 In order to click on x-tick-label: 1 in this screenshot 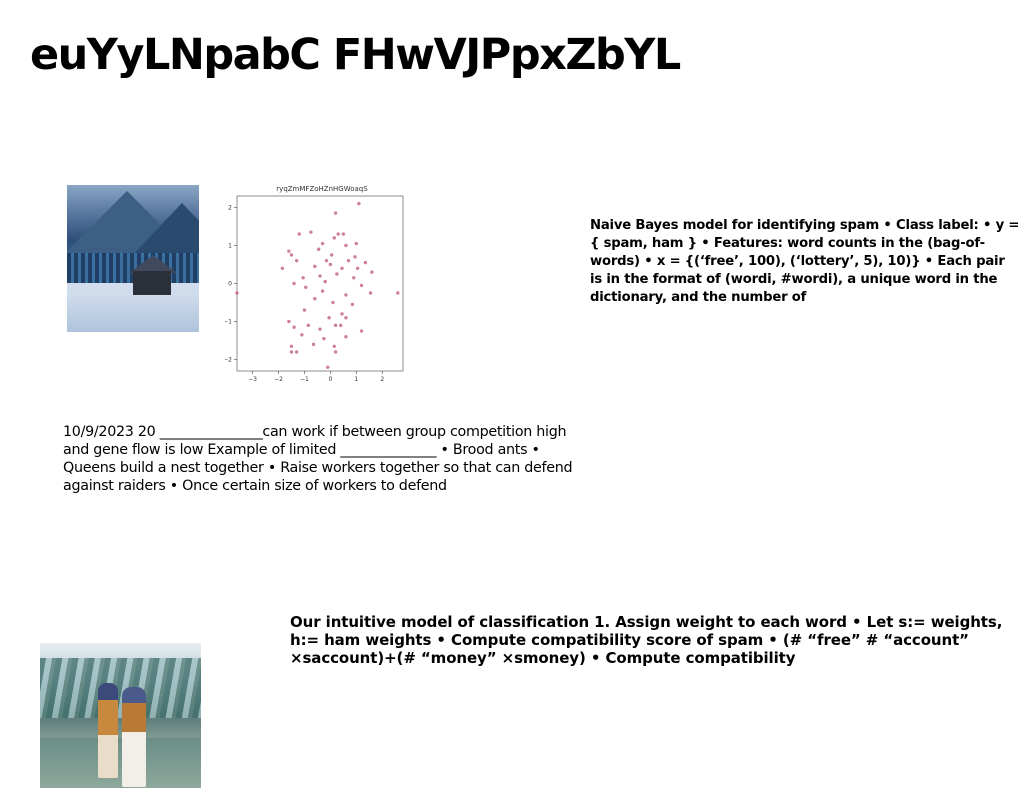, I will do `click(356, 379)`.